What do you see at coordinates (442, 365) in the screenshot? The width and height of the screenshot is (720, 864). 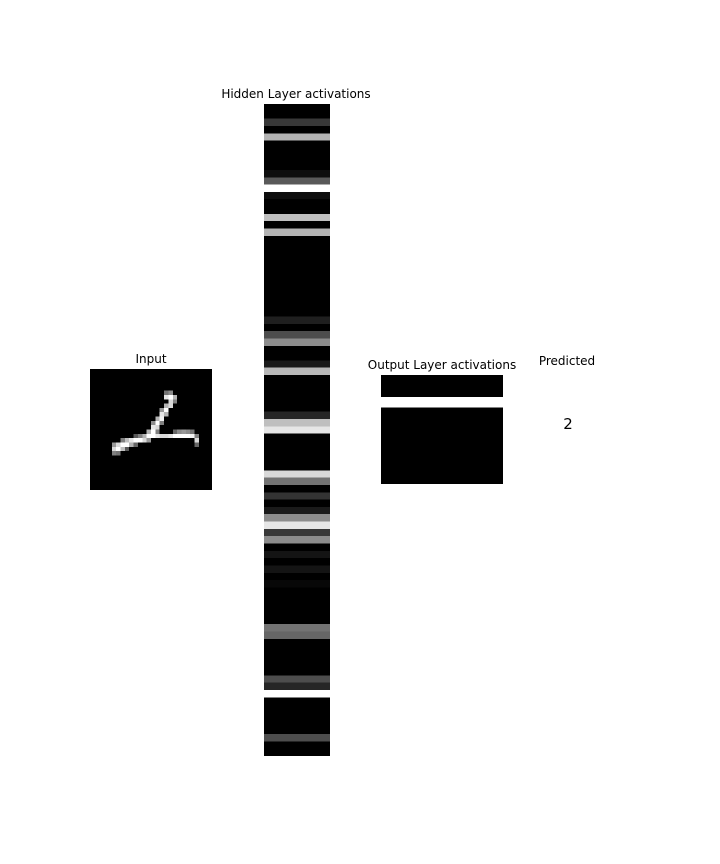 I see `output-layer-title: Output Layer activations` at bounding box center [442, 365].